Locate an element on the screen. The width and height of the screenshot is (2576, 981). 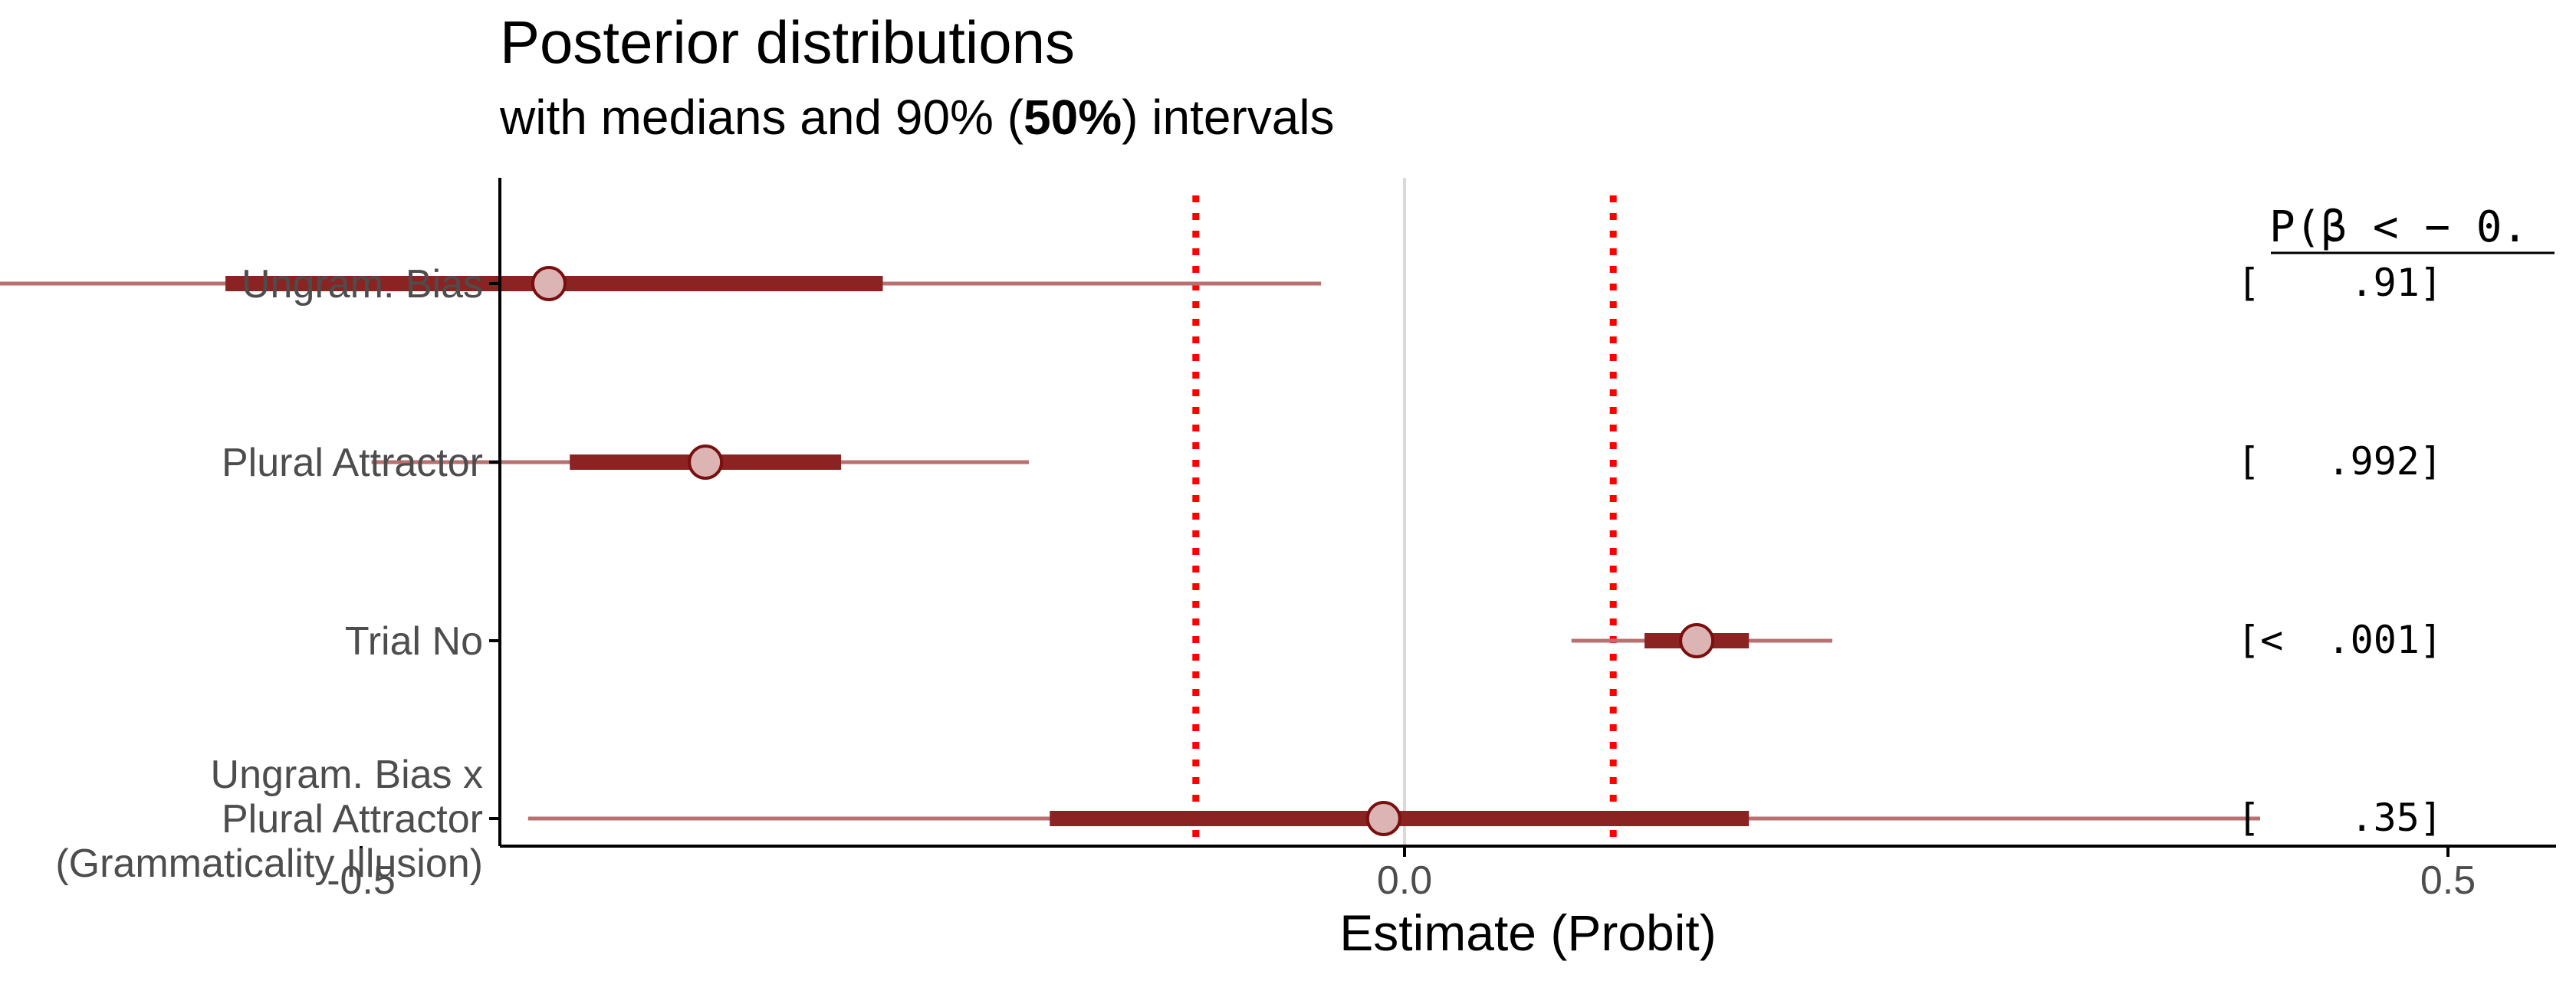
probability-value-3: .35] is located at coordinates (2397, 818).